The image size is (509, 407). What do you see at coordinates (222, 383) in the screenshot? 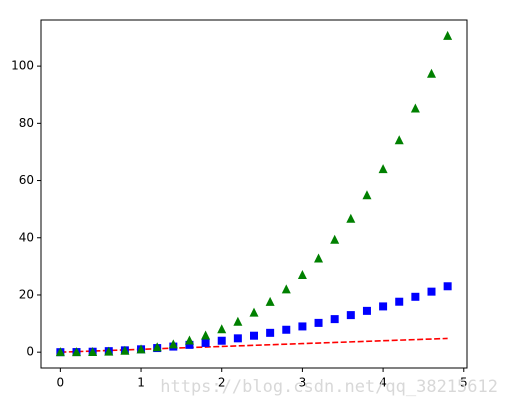
I see `x-tick-label: 2` at bounding box center [222, 383].